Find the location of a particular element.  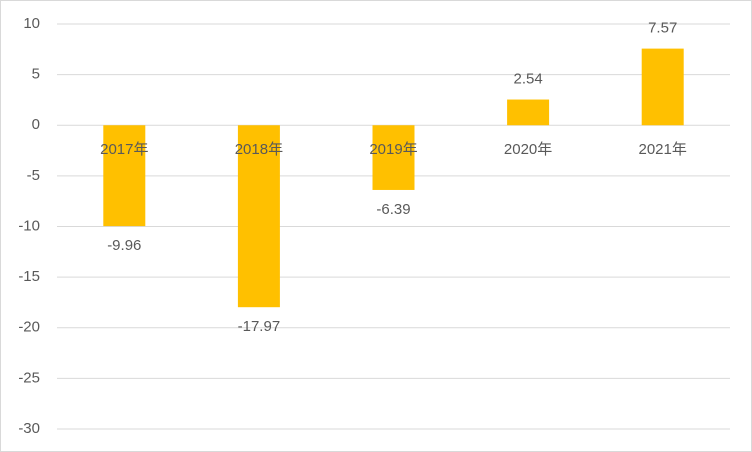

x-tick-label: 2020年 is located at coordinates (528, 149).